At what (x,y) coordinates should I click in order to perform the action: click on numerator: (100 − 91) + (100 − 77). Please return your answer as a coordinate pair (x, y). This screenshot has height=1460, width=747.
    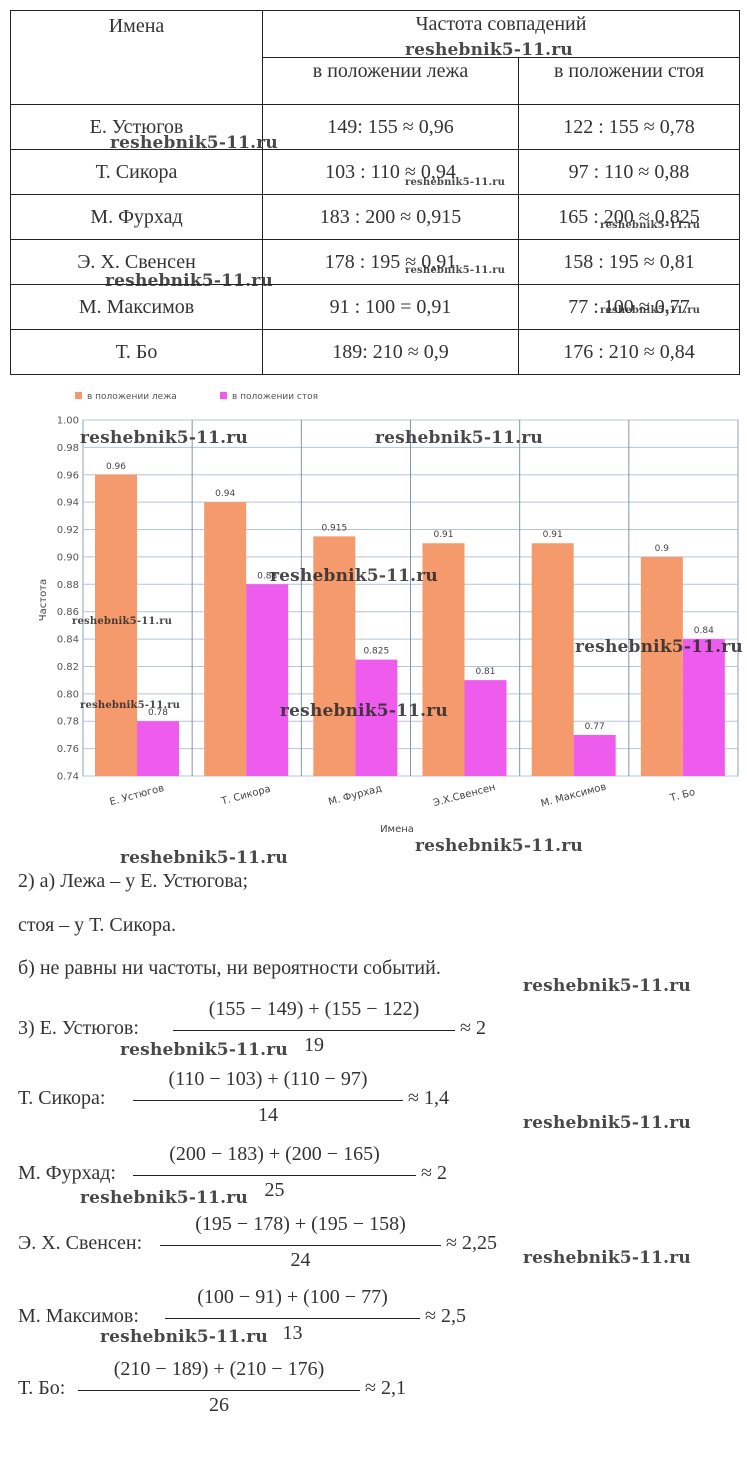
    Looking at the image, I should click on (292, 1297).